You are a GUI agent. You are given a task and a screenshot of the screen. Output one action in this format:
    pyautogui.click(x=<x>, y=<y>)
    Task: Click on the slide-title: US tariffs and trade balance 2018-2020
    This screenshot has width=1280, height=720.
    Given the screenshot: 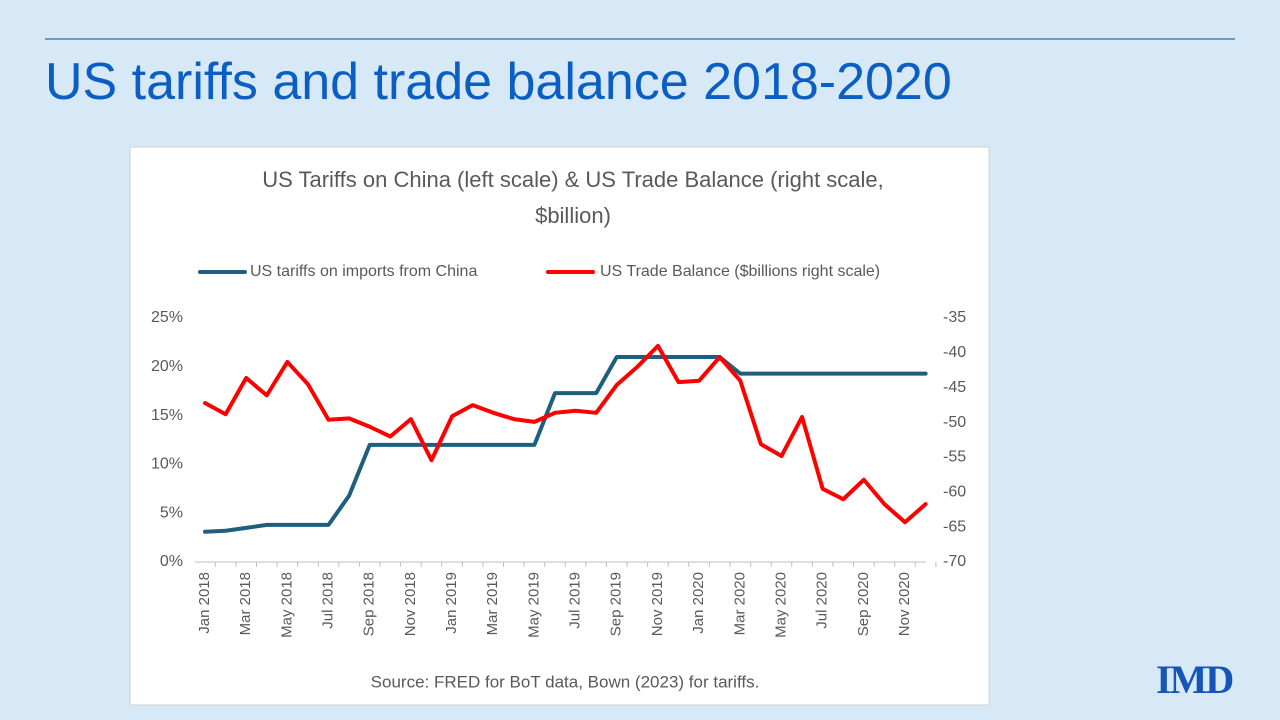 What is the action you would take?
    pyautogui.click(x=498, y=82)
    